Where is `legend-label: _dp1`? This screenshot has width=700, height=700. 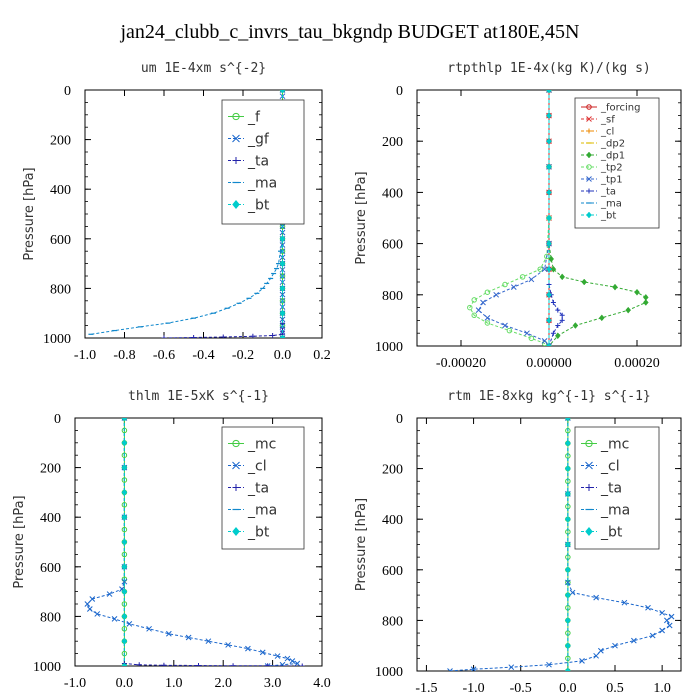 legend-label: _dp1 is located at coordinates (612, 156).